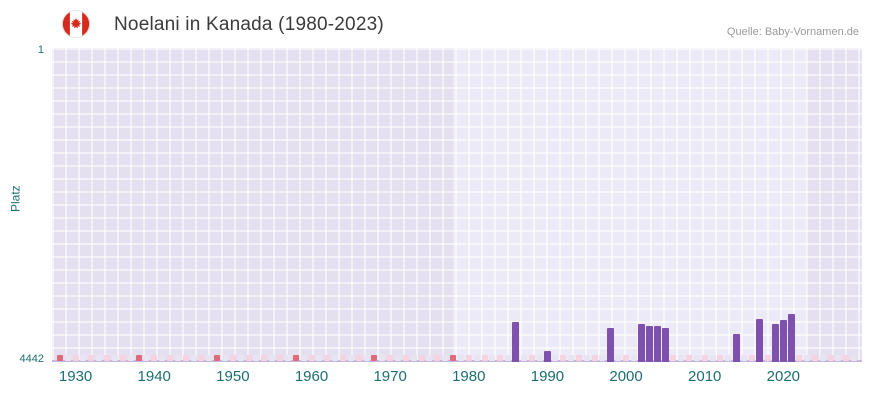  I want to click on x-tick-1940: 1940, so click(154, 376).